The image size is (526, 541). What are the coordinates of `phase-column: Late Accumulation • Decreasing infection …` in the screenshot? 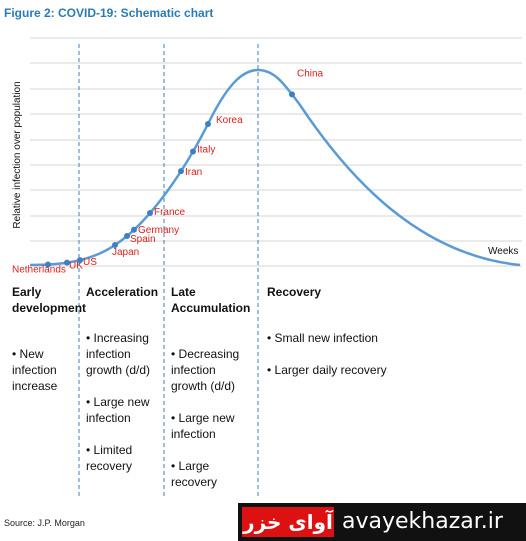 It's located at (213, 395).